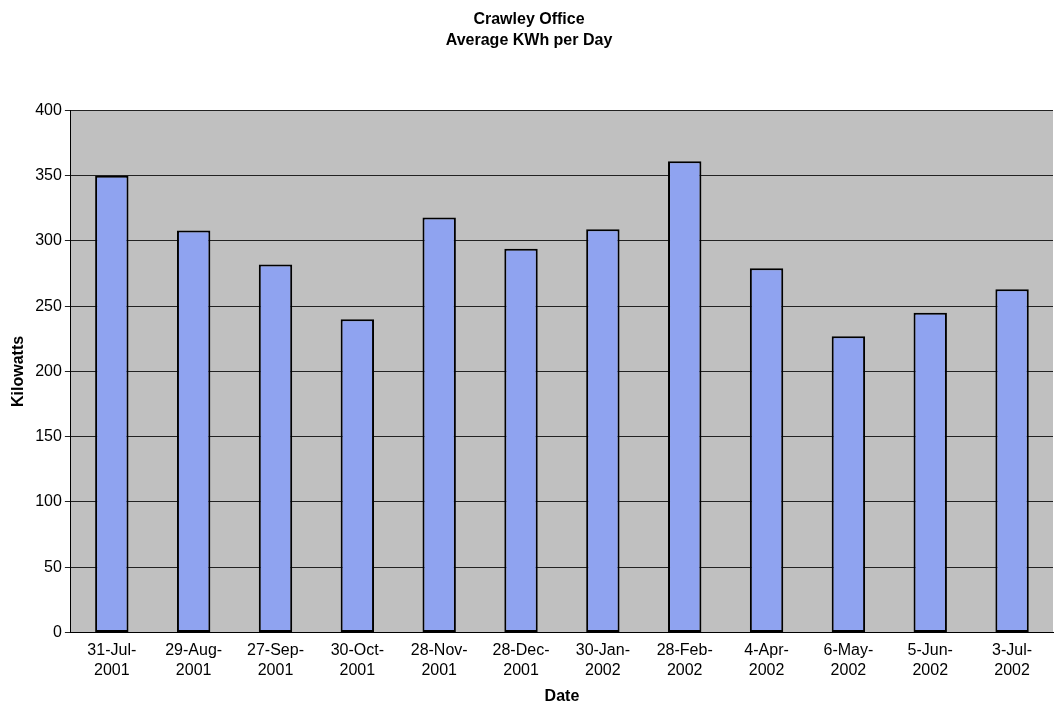  Describe the element at coordinates (529, 19) in the screenshot. I see `chart-title: Crawley Office` at that location.